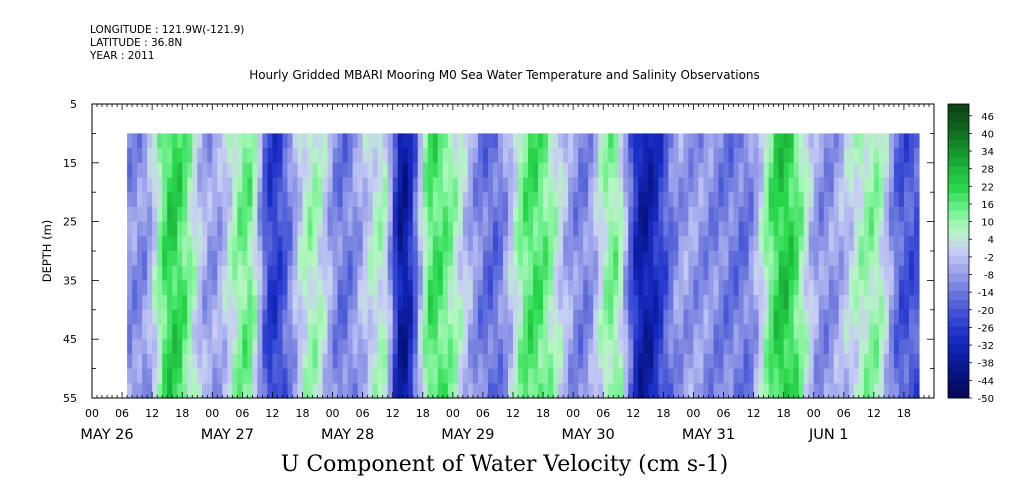  I want to click on colorbar-label: -14, so click(986, 293).